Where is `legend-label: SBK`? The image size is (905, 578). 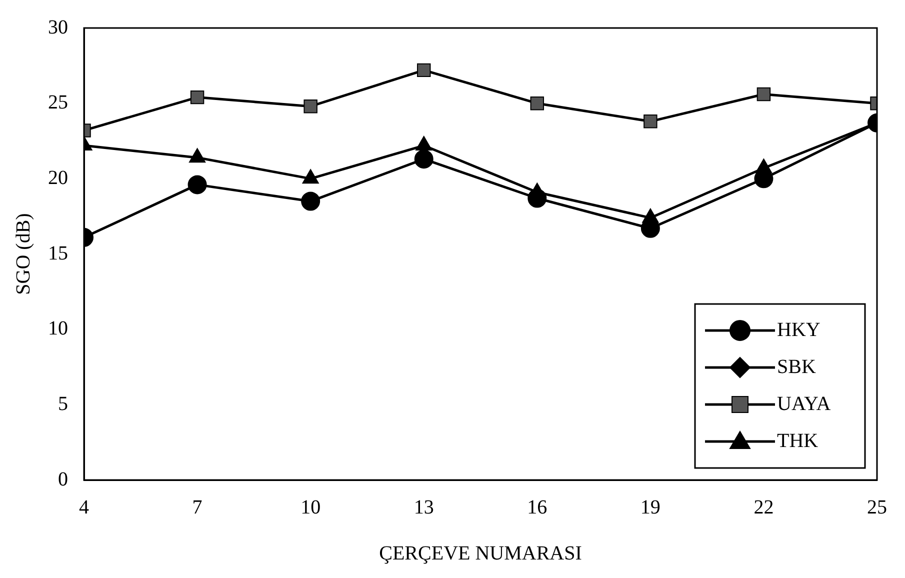 legend-label: SBK is located at coordinates (796, 367).